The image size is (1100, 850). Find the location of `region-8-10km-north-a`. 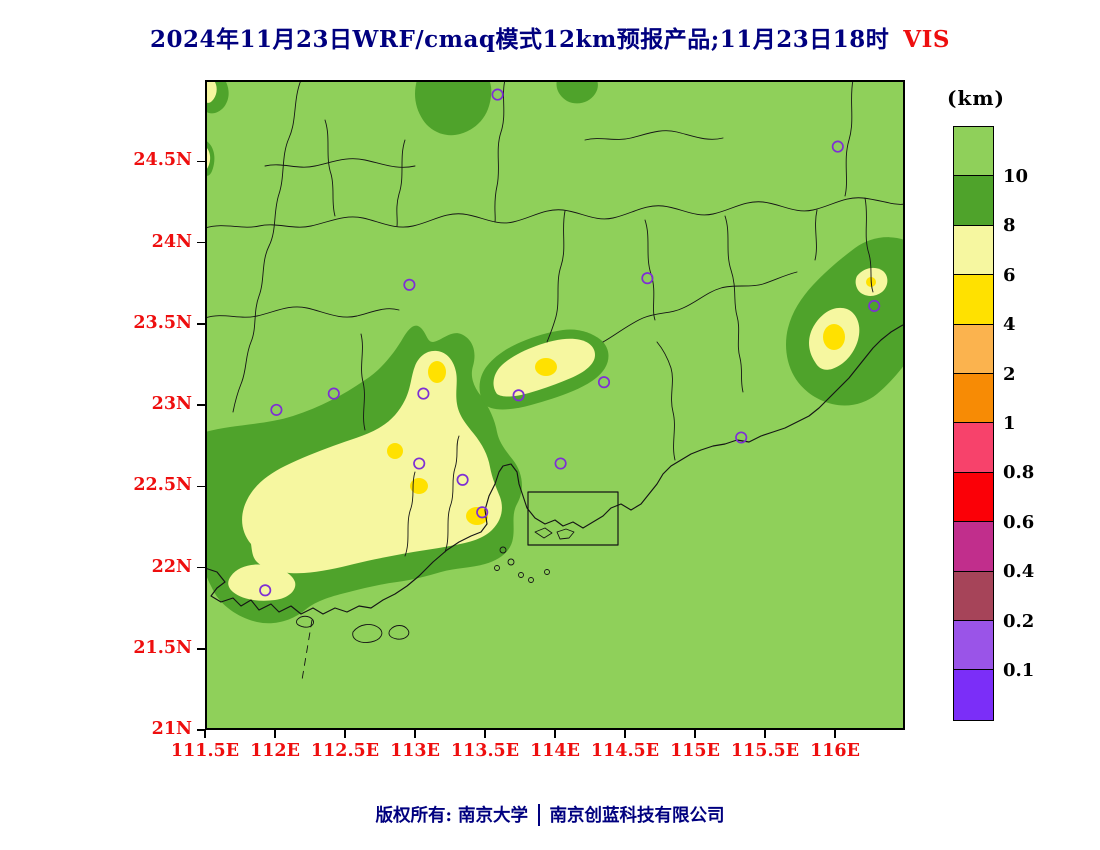

region-8-10km-north-a is located at coordinates (453, 108).